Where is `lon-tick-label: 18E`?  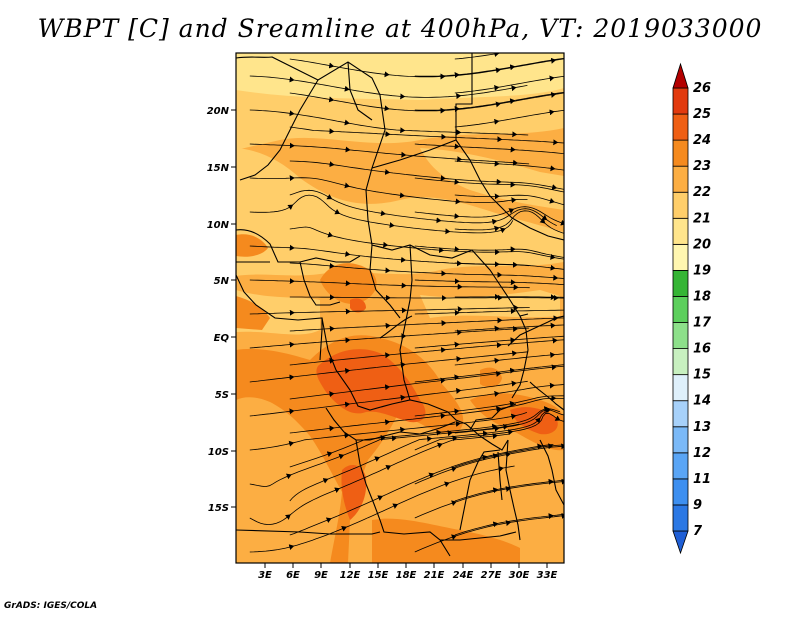 lon-tick-label: 18E is located at coordinates (406, 575).